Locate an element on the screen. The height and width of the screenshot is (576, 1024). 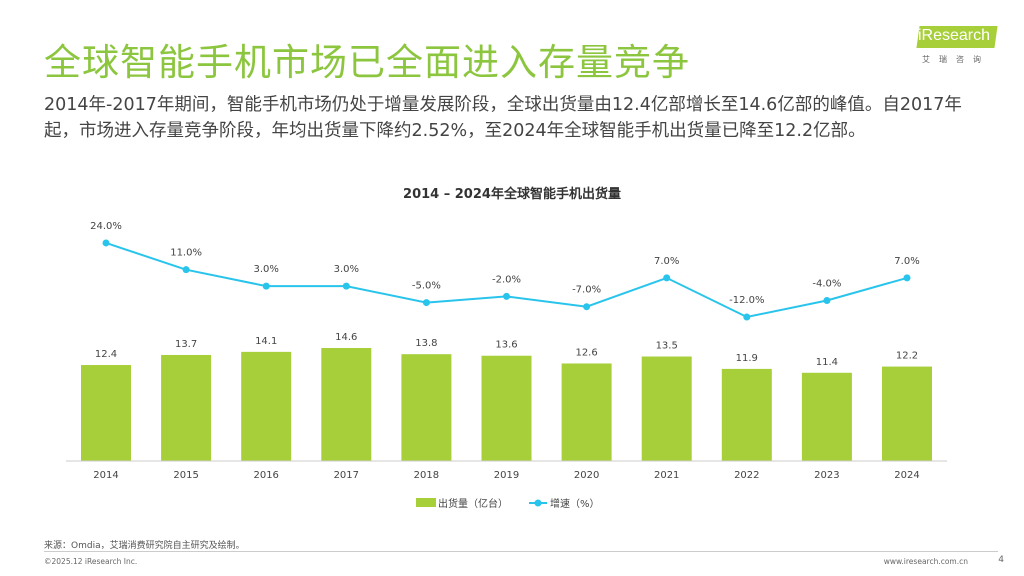
bar-label-2021: 13.5 is located at coordinates (667, 346).